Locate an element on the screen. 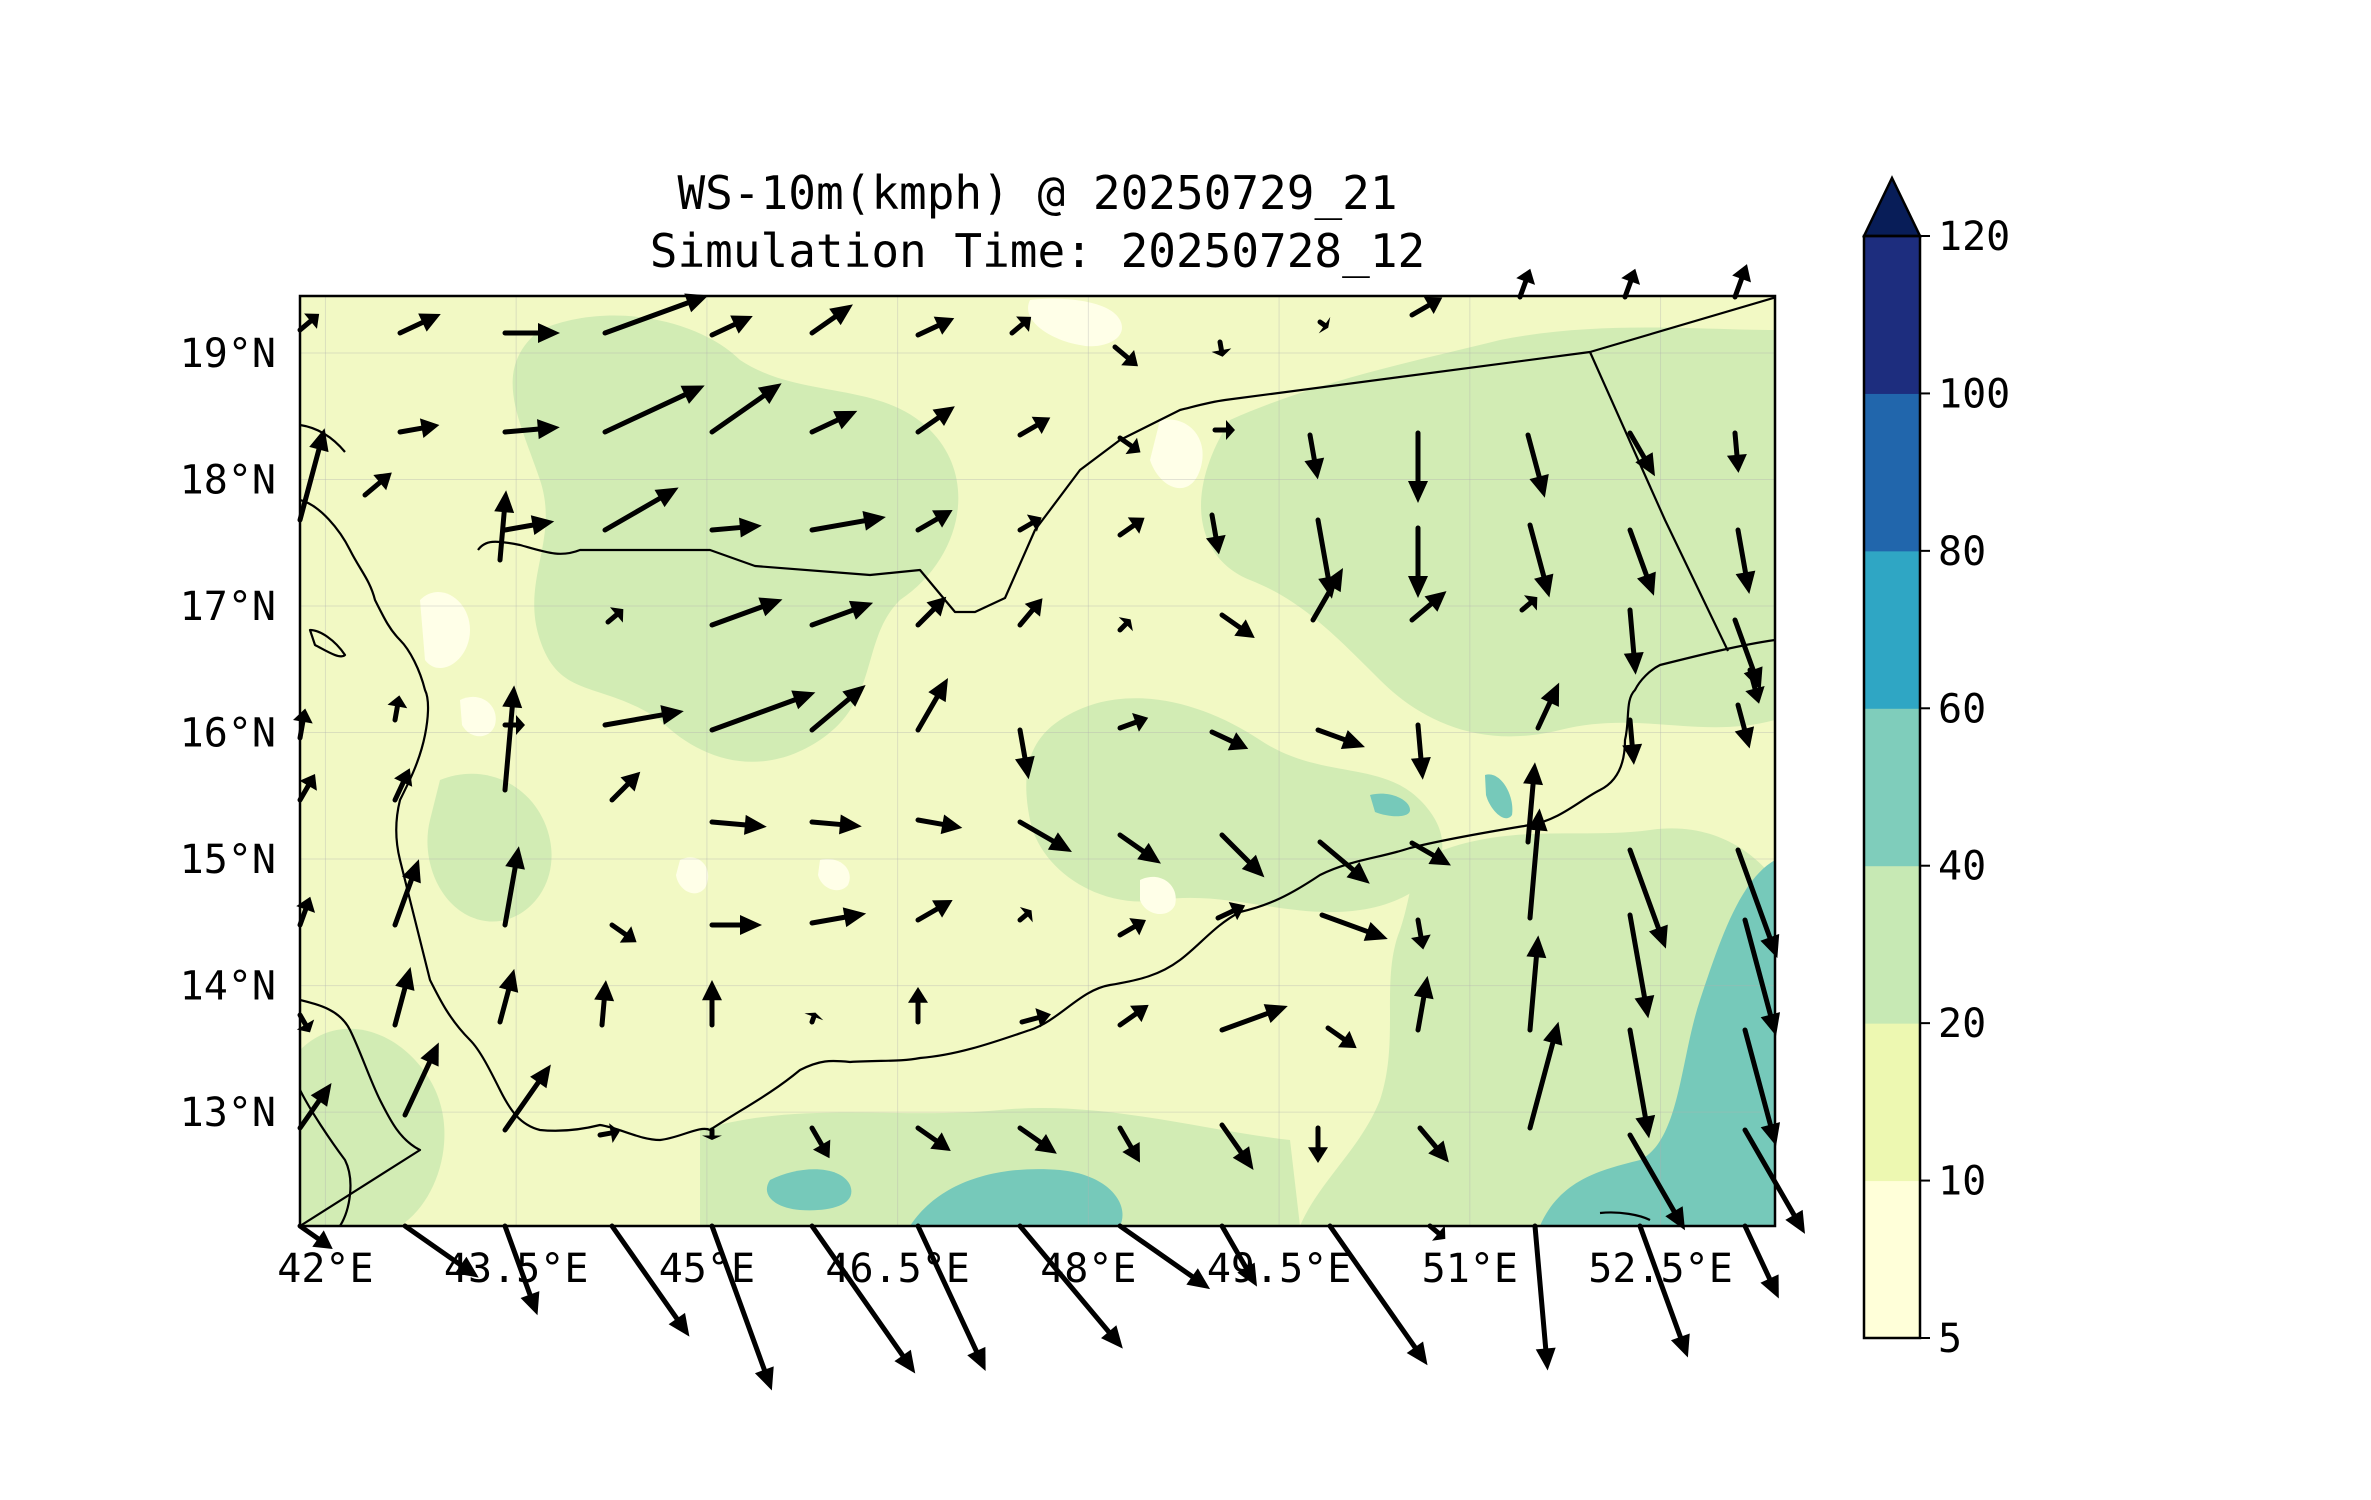  colorbar-tick-label: 100 is located at coordinates (1974, 394).